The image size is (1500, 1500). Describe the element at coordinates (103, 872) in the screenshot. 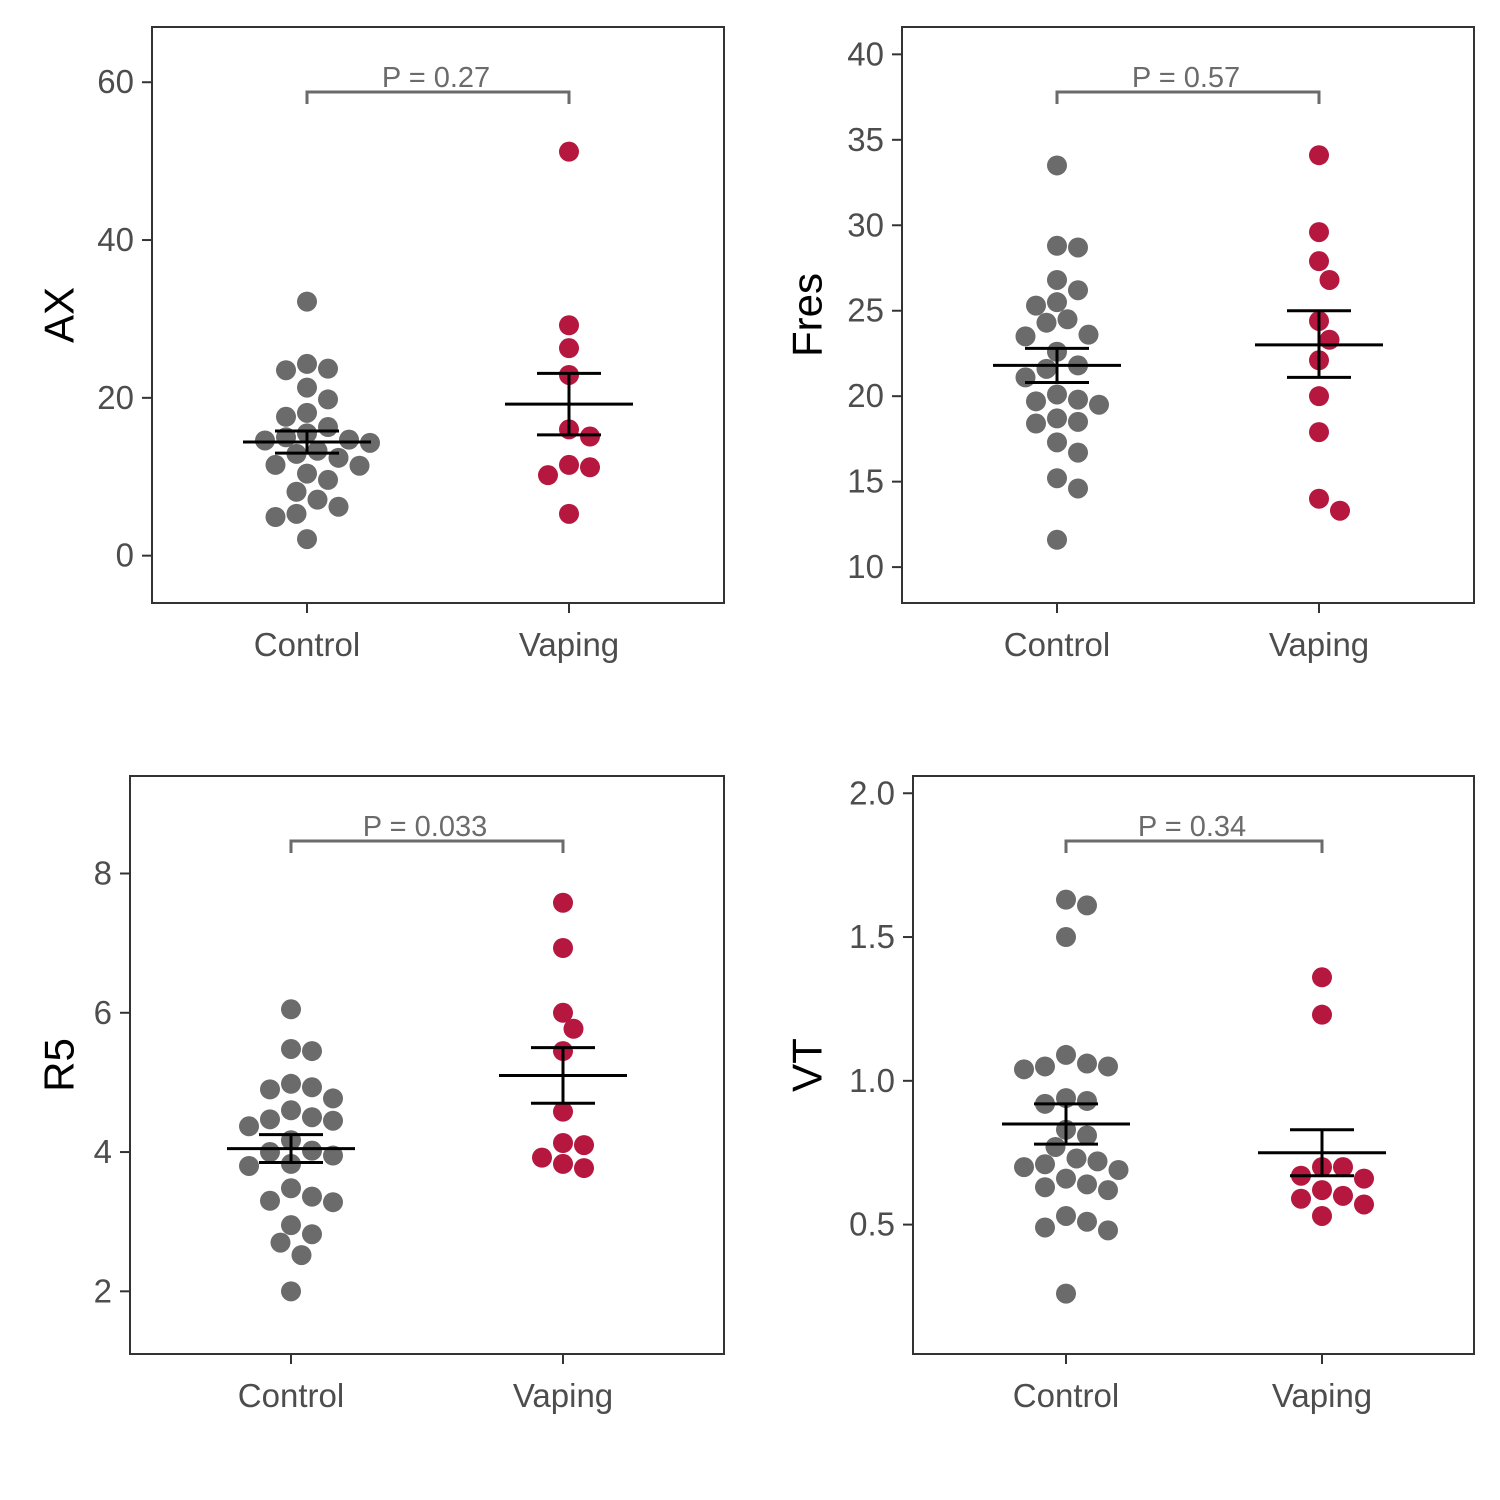

I see `y-tick-label: 8` at that location.